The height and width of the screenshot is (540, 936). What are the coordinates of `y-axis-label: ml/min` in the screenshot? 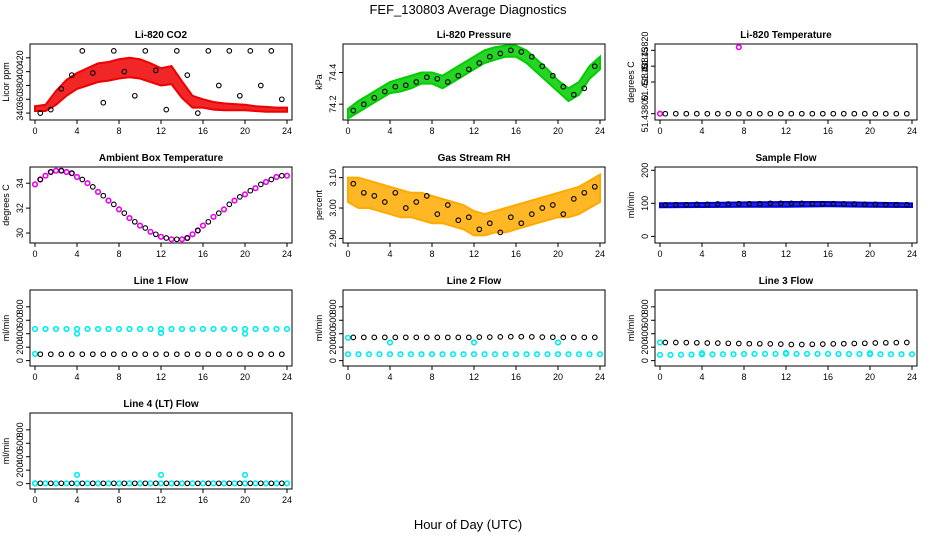 It's located at (631, 205).